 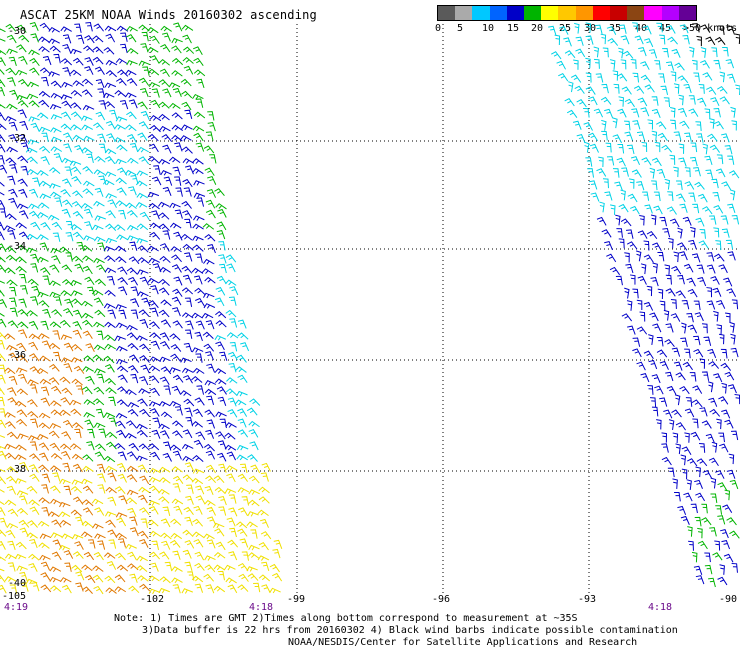 What do you see at coordinates (615, 28) in the screenshot?
I see `legend-tick: 35` at bounding box center [615, 28].